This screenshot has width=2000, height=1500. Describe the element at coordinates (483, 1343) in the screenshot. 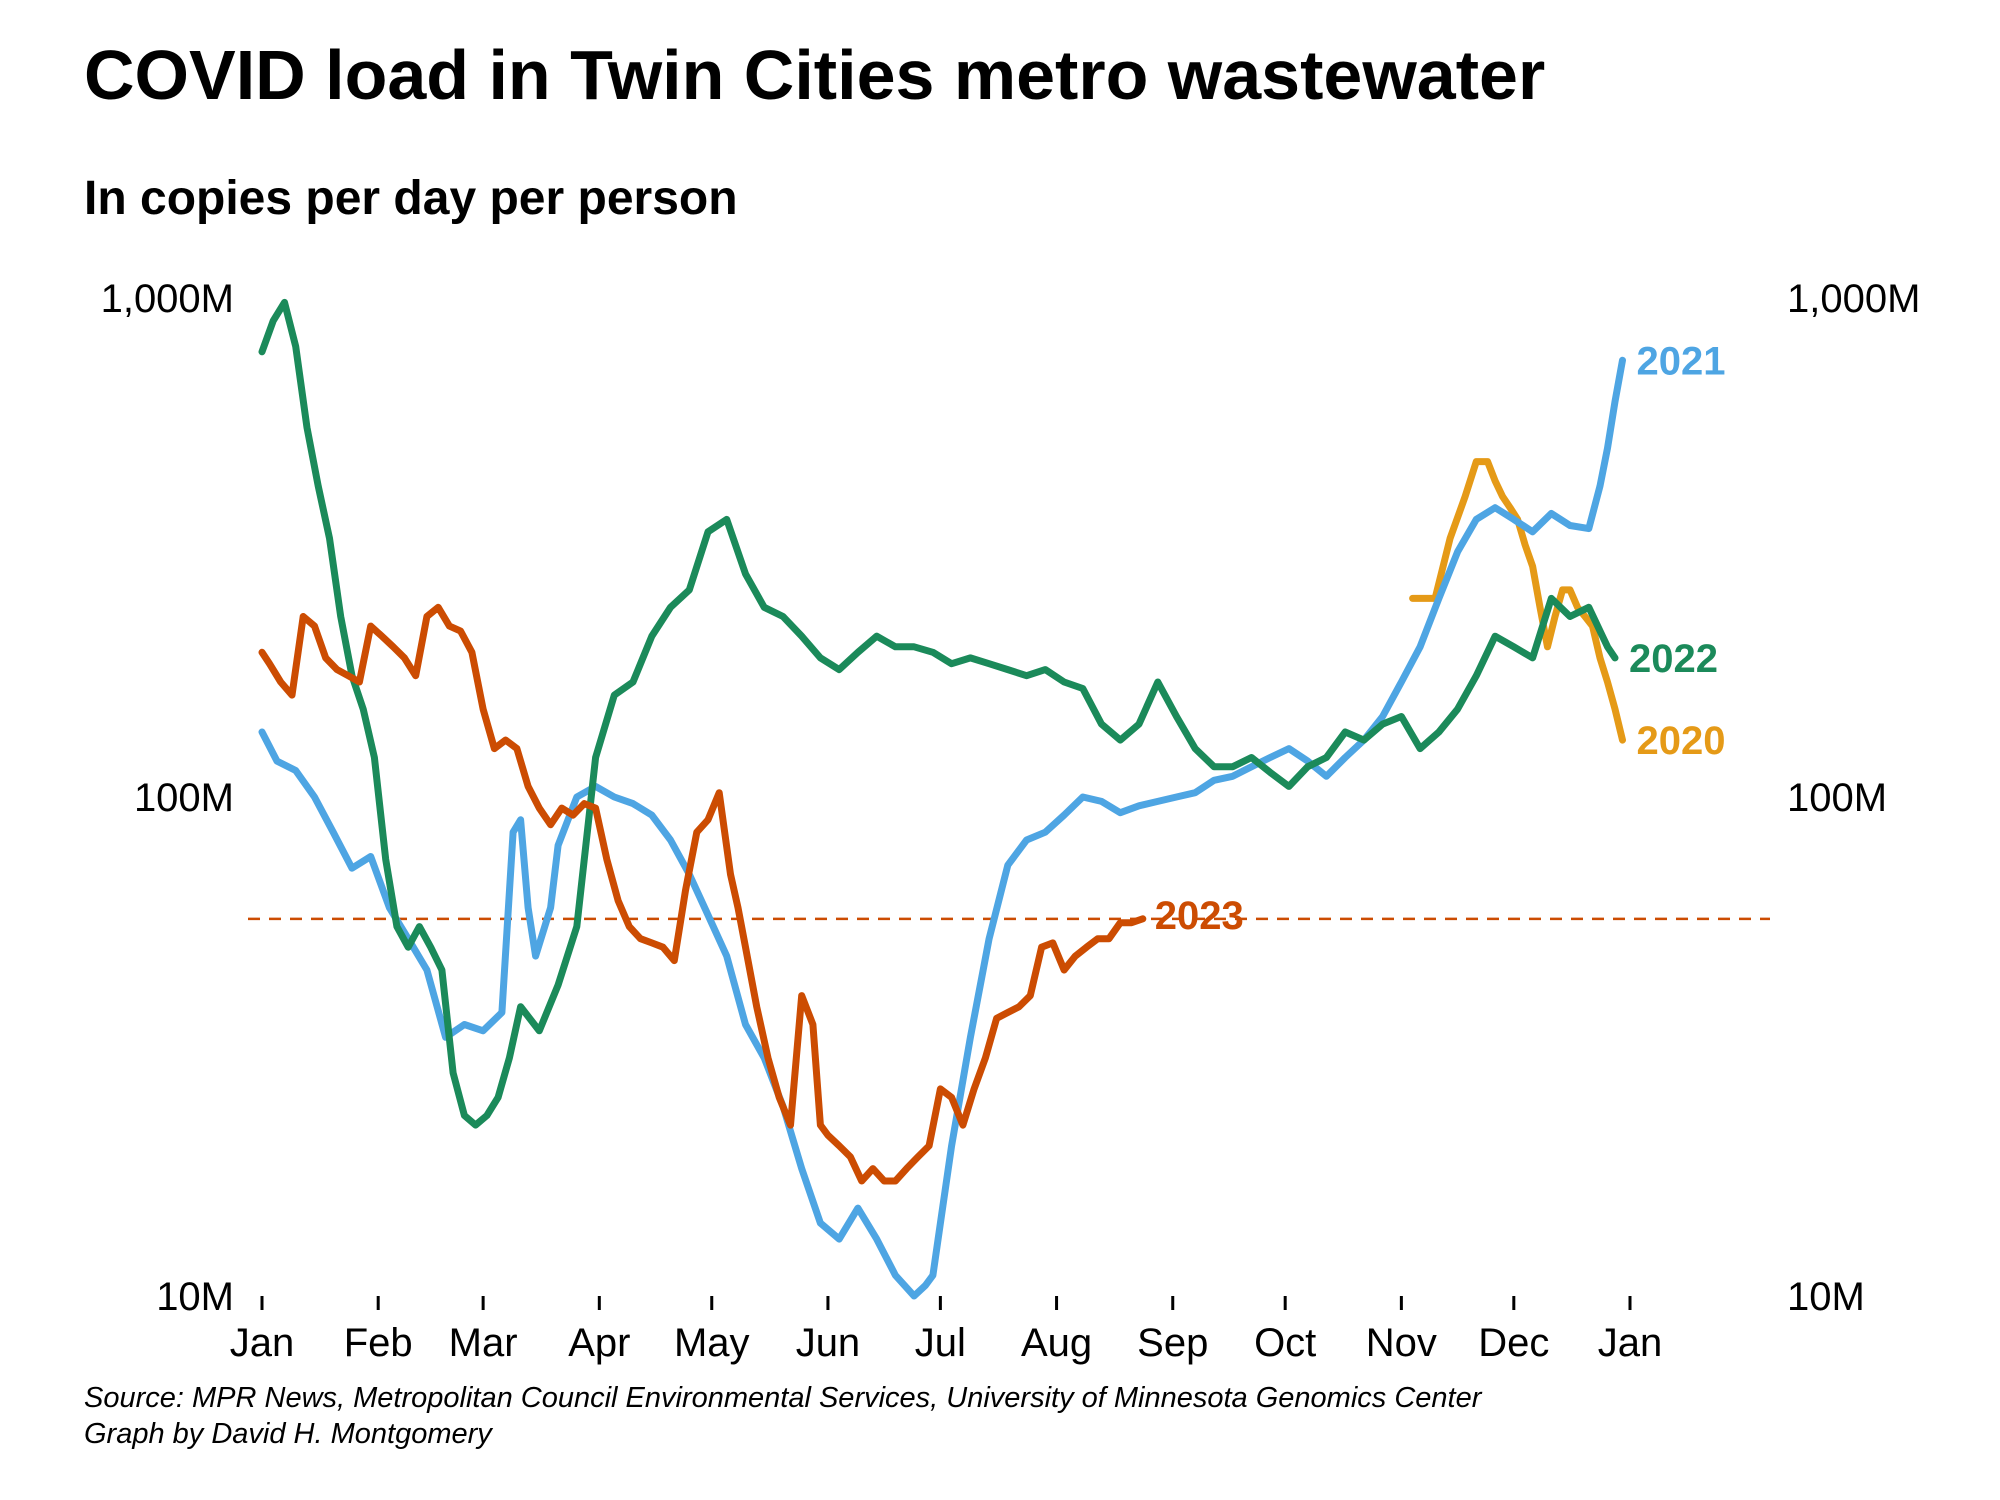

I see `x-tick-label: Mar` at that location.